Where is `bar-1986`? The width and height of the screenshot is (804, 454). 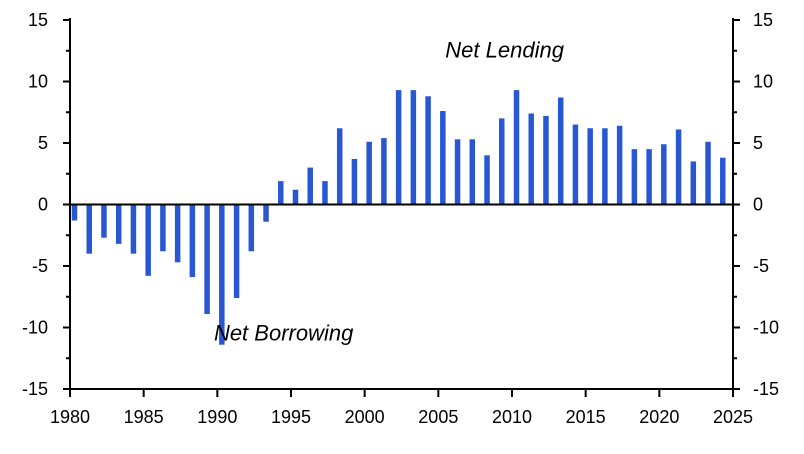
bar-1986 is located at coordinates (163, 228).